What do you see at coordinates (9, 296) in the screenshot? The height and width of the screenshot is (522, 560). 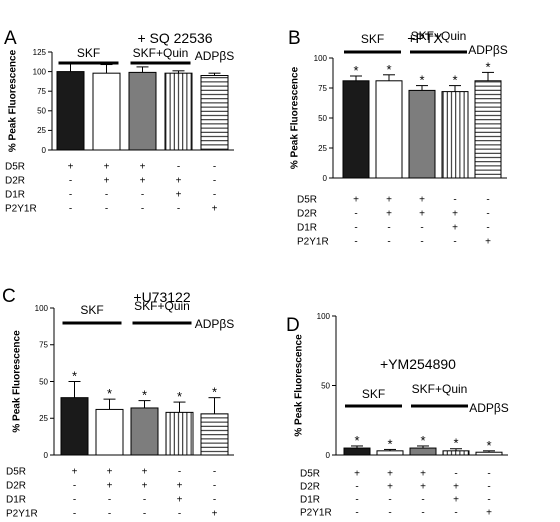 I see `panel-letter: C` at bounding box center [9, 296].